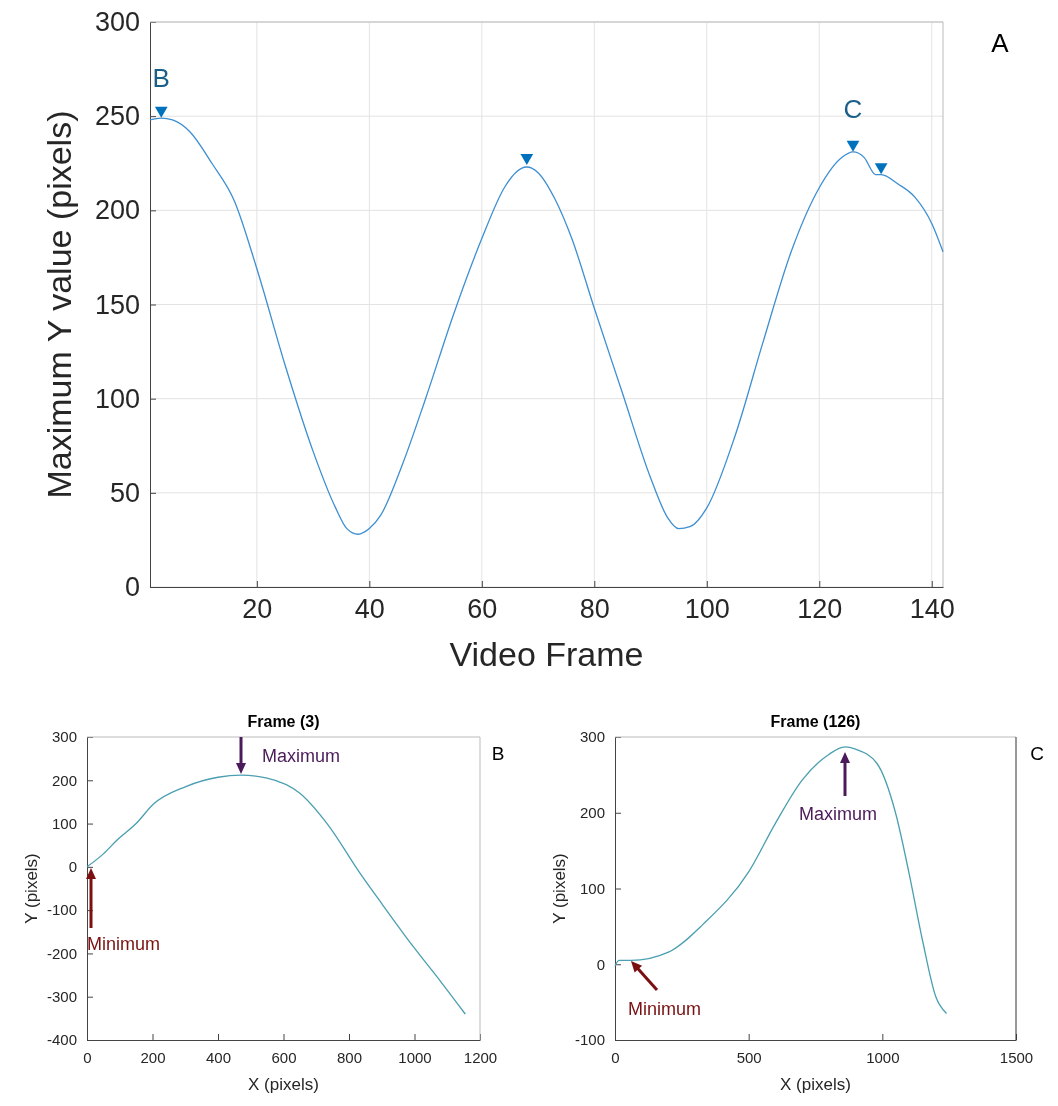  I want to click on y-axis-title: Maximum Y value (pixels), so click(59, 304).